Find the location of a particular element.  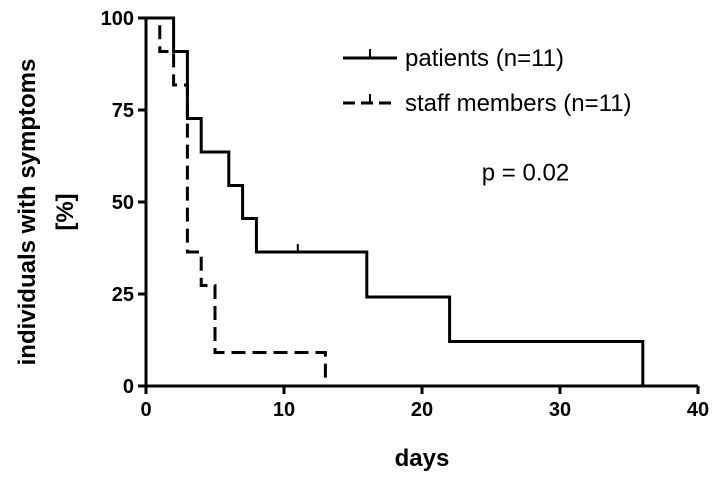

x-axis-title: days is located at coordinates (422, 458).